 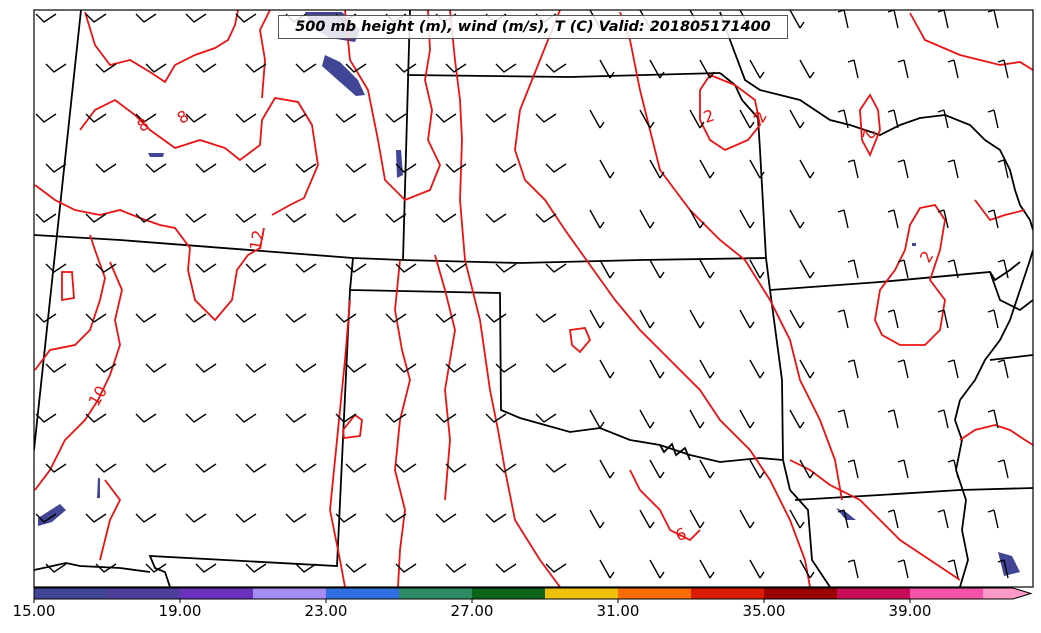 What do you see at coordinates (618, 611) in the screenshot?
I see `colorbar-tick-31: 31.00` at bounding box center [618, 611].